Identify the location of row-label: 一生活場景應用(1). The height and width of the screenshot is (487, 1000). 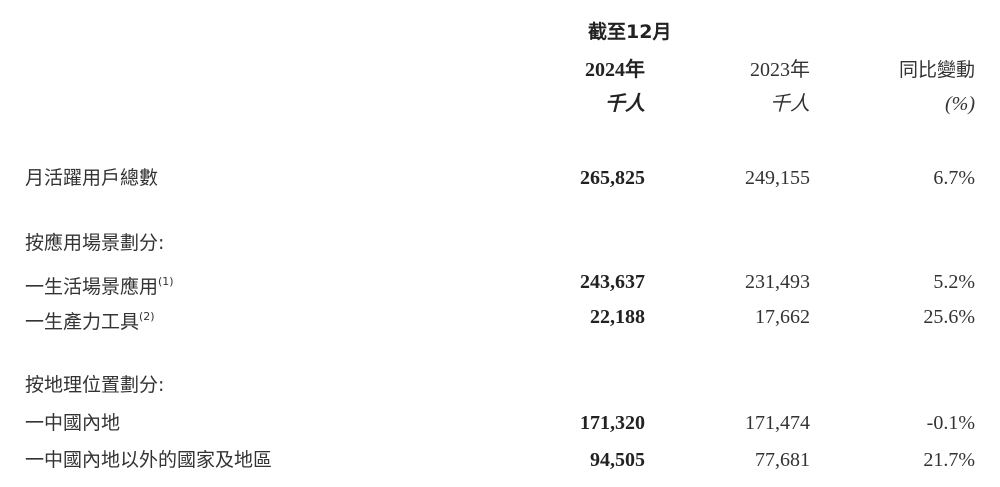
(99, 284).